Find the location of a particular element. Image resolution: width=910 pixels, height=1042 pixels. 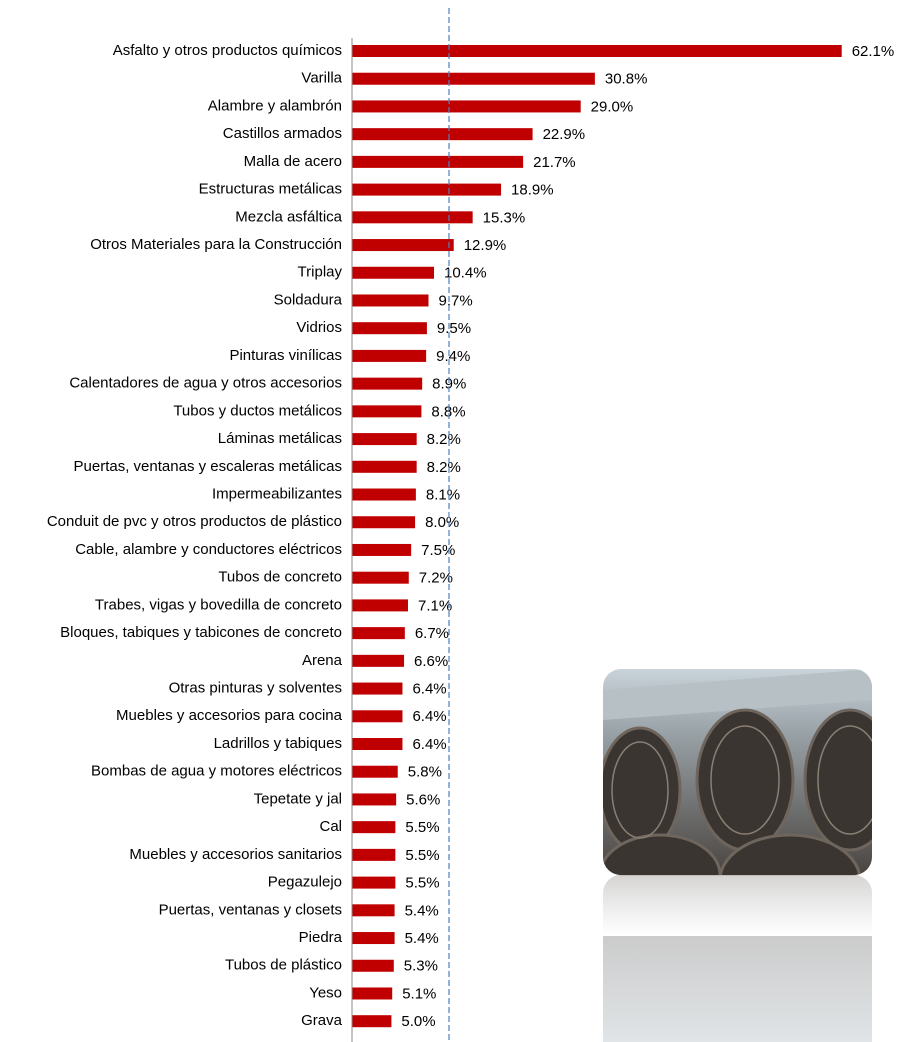

category-label: Yeso is located at coordinates (325, 992).